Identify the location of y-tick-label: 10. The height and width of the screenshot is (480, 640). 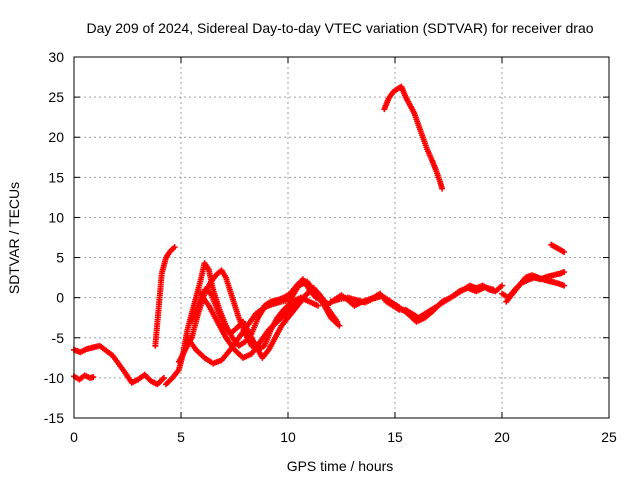
(56, 217).